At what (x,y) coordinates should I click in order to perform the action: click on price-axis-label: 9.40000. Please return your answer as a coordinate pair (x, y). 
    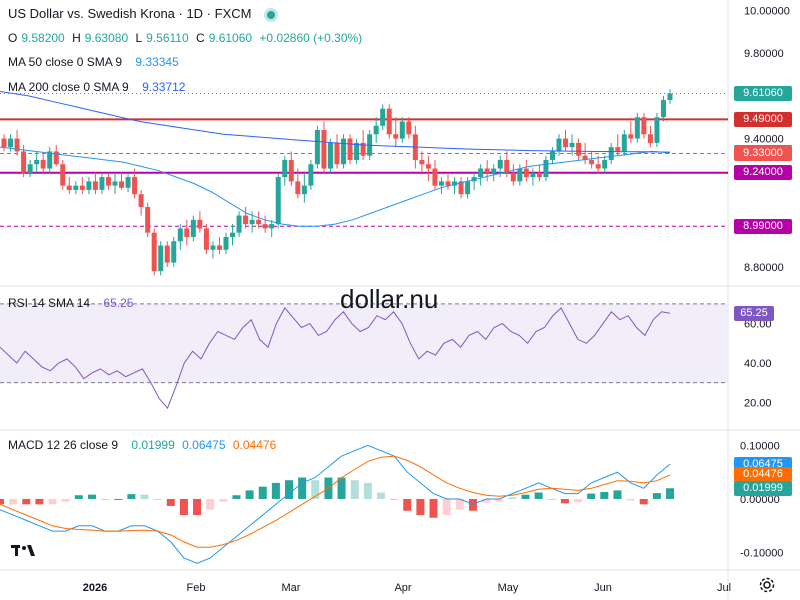
    Looking at the image, I should click on (764, 140).